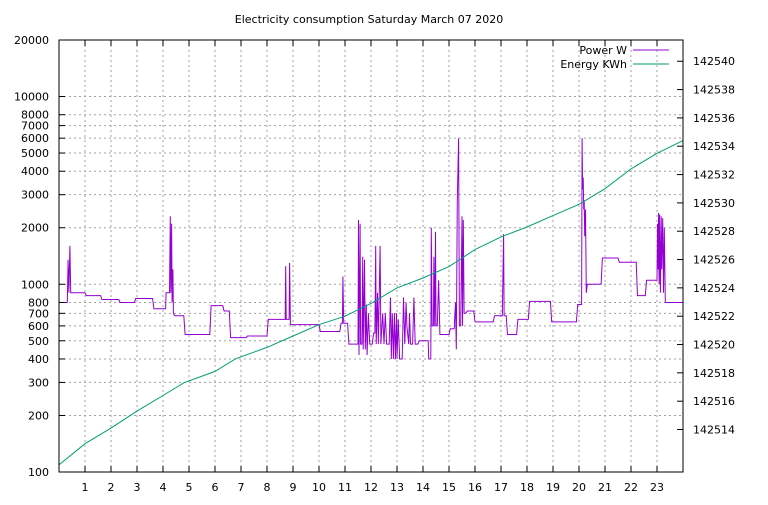 The width and height of the screenshot is (768, 505). What do you see at coordinates (293, 487) in the screenshot?
I see `x-tick-label: 9` at bounding box center [293, 487].